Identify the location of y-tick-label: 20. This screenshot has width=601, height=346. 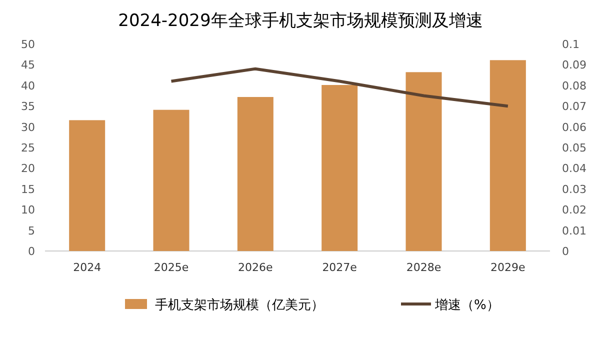
(28, 169).